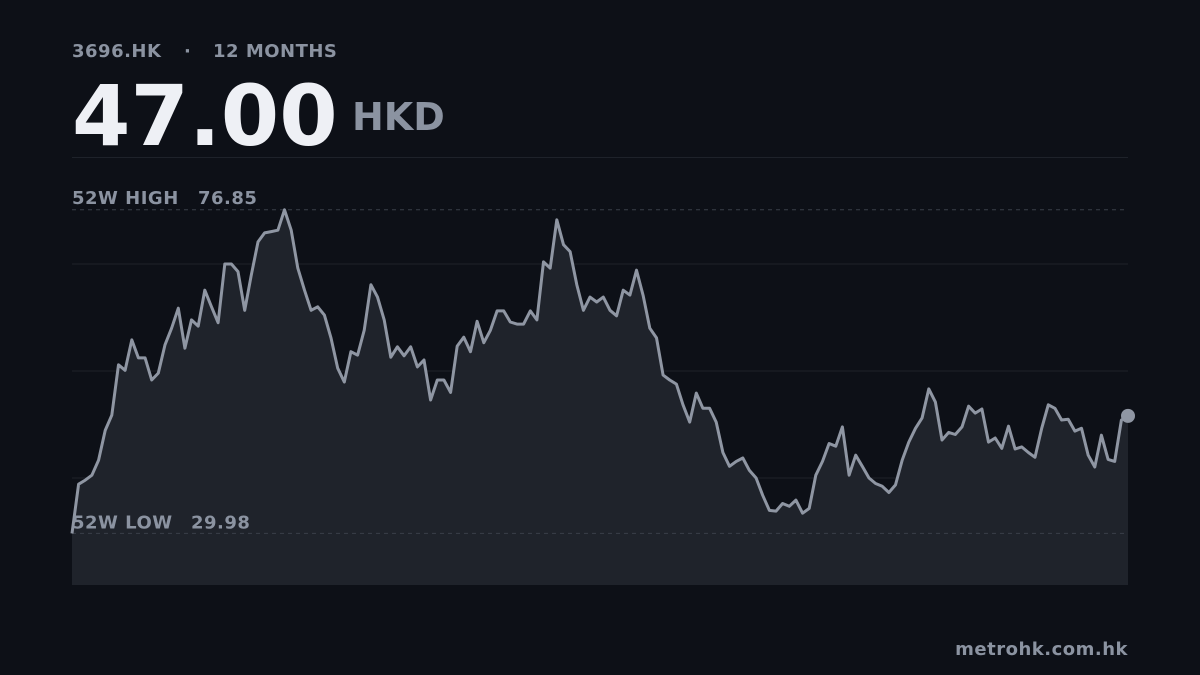  Describe the element at coordinates (275, 51) in the screenshot. I see `period: 12 MONTHS` at that location.